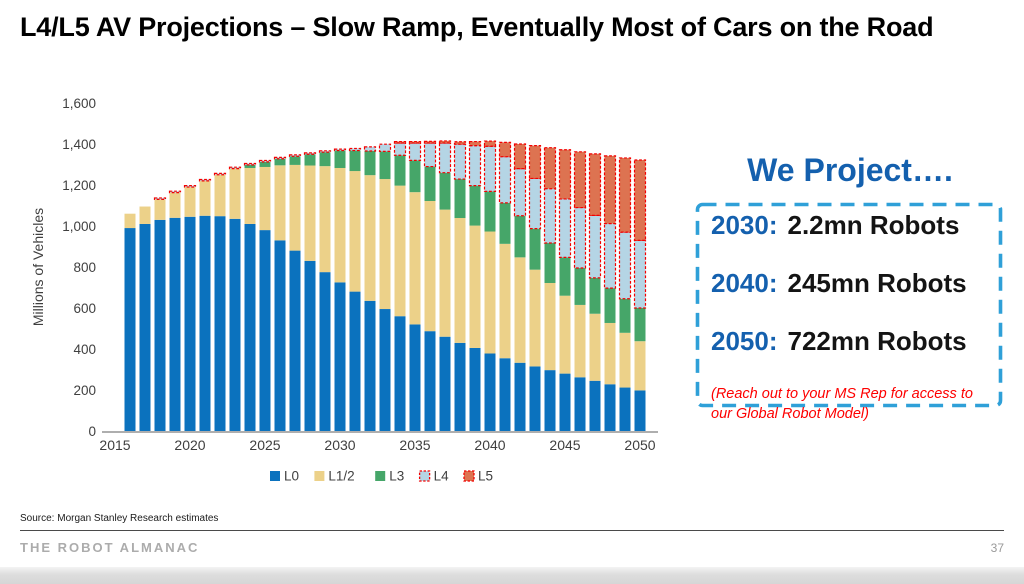 The image size is (1024, 584). I want to click on legend-swatch-L1/2, so click(319, 476).